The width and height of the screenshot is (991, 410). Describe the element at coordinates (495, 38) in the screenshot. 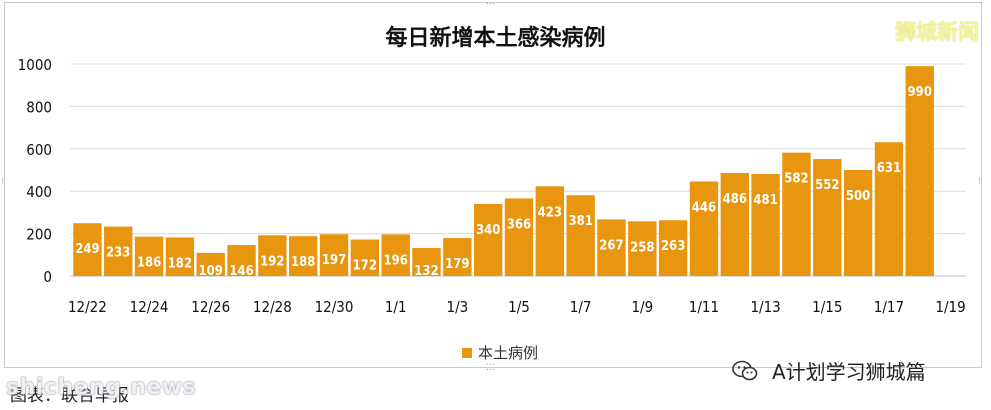

I see `chart-title: 每日新增本土感染病例` at that location.